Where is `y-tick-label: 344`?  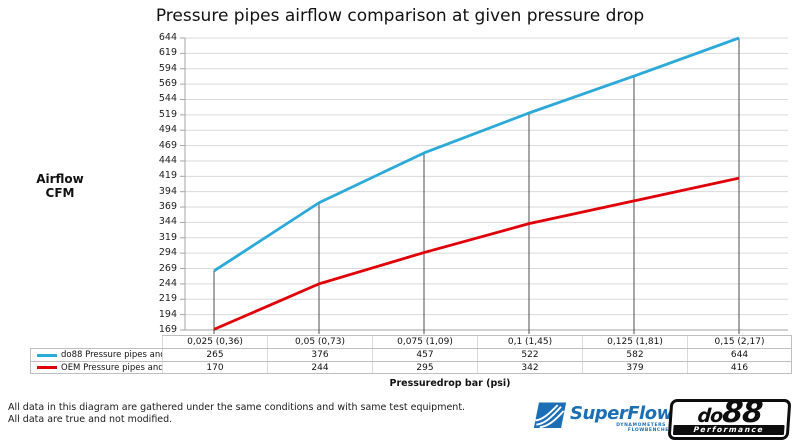 y-tick-label: 344 is located at coordinates (167, 222).